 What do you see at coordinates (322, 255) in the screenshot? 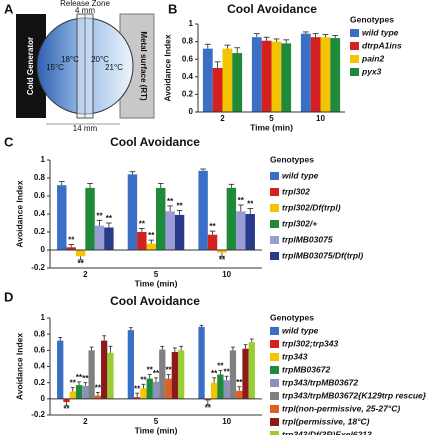
I see `legend-label: trplMB03075/Df(trpl)` at bounding box center [322, 255].